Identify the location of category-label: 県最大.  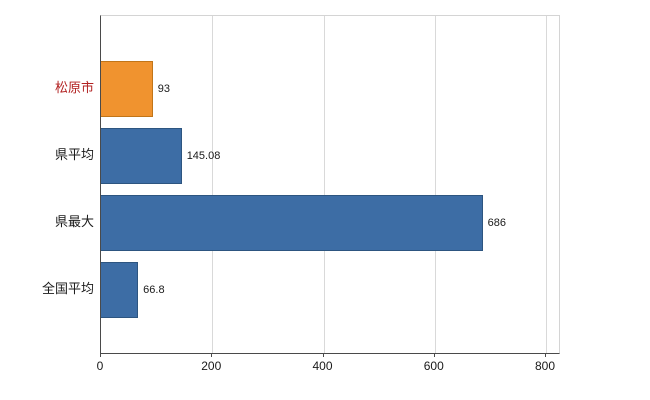
(74, 221).